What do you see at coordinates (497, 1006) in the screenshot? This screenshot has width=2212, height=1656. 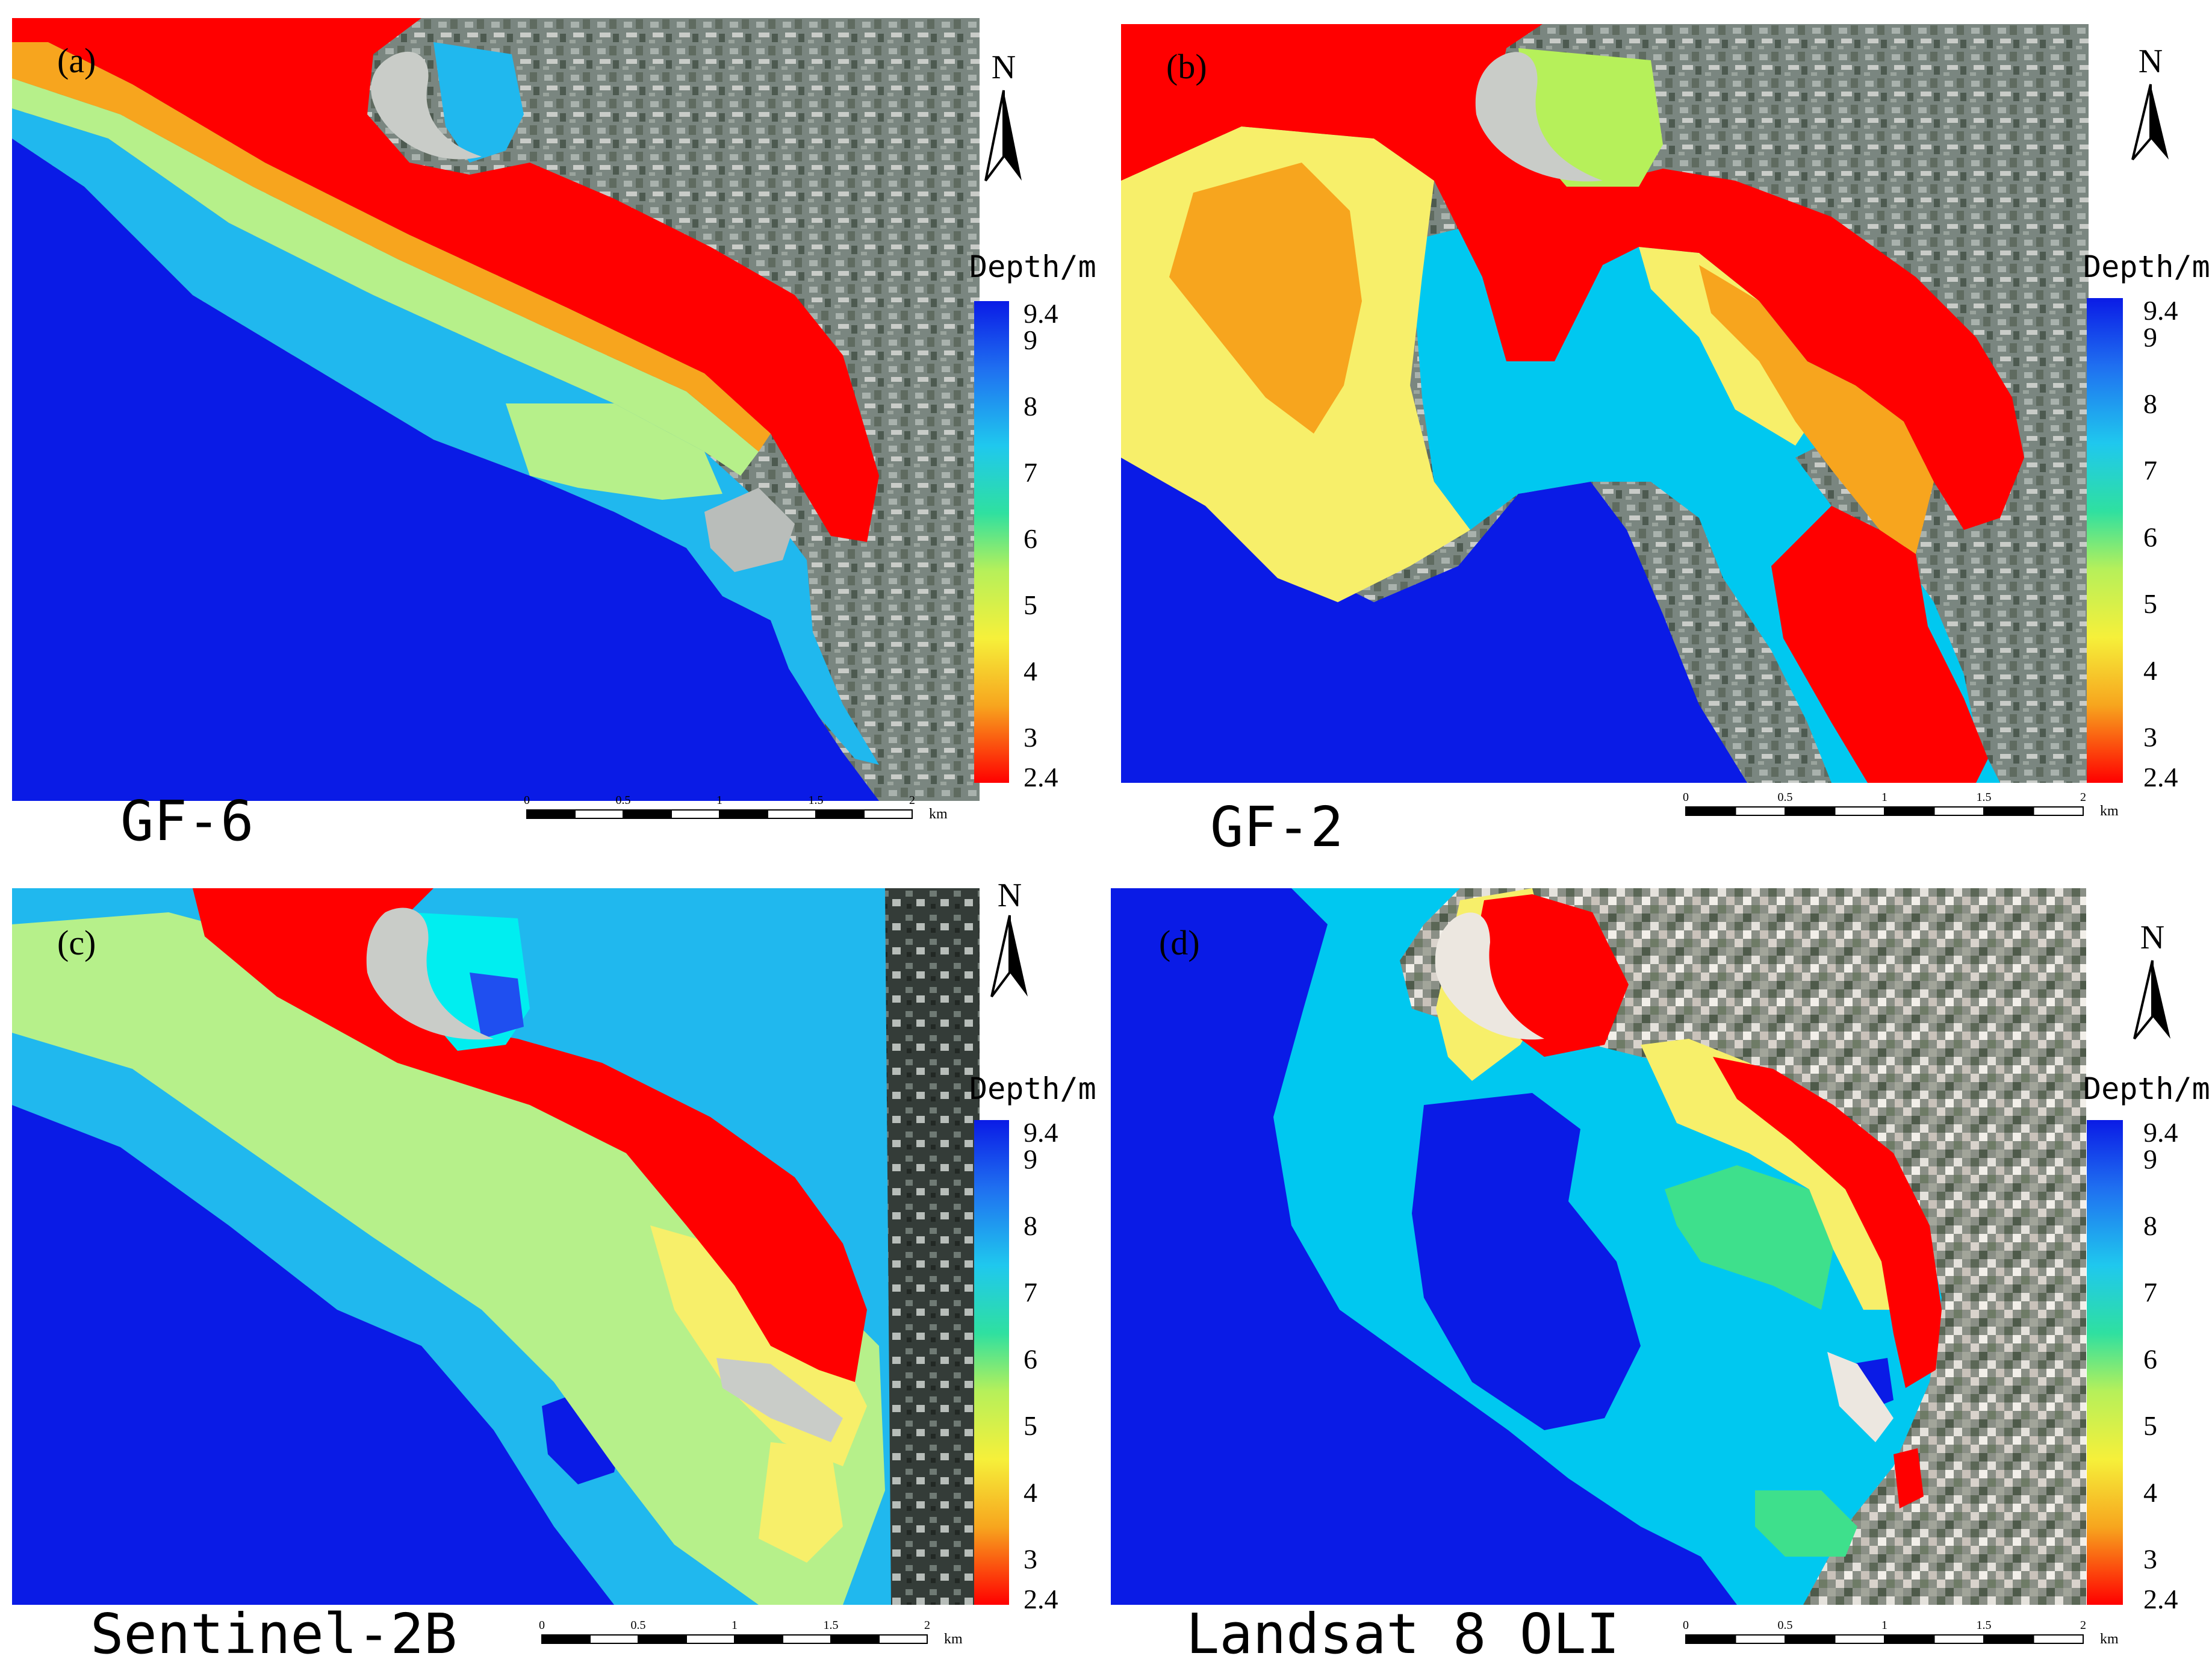 I see `panel-c-harbour-blue` at bounding box center [497, 1006].